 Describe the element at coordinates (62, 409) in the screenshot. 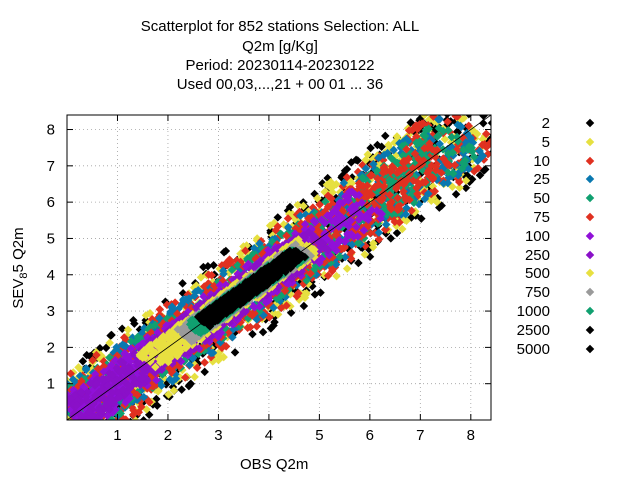

I see `series-250-point` at that location.